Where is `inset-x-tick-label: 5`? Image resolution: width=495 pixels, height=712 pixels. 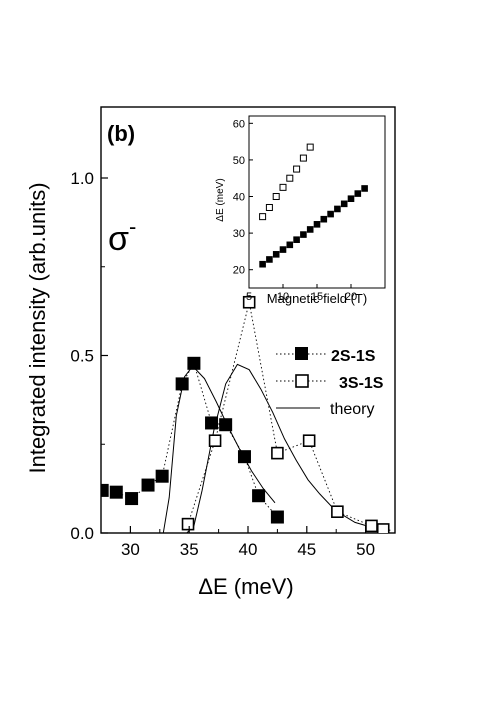
inset-x-tick-label: 5 is located at coordinates (249, 297).